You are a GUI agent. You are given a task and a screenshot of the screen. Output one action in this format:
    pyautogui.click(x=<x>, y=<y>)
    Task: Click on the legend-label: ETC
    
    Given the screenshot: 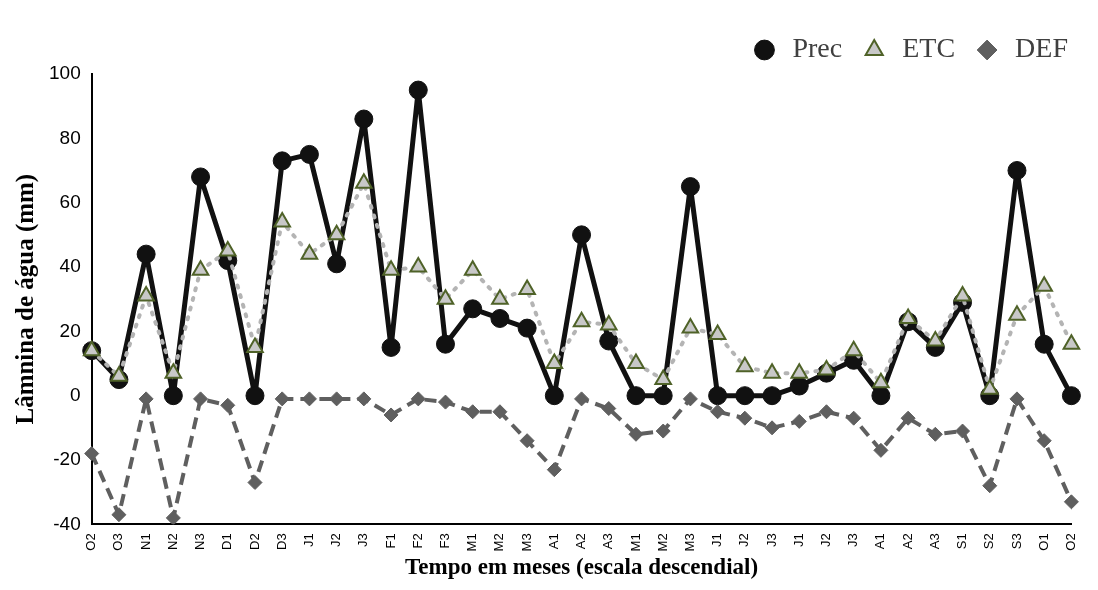 What is the action you would take?
    pyautogui.click(x=929, y=48)
    